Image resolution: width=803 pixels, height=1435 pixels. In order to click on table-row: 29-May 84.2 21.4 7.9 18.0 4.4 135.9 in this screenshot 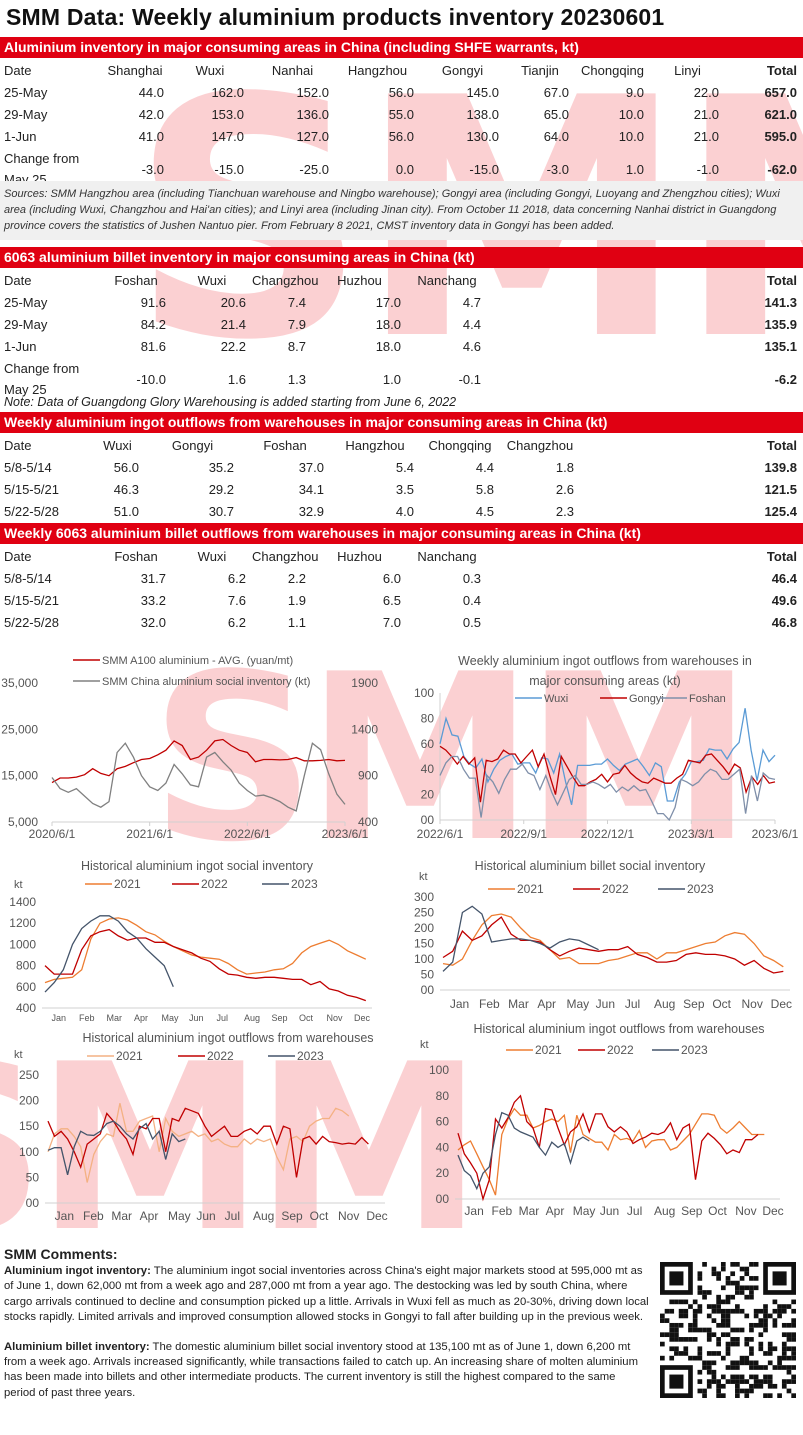, I will do `click(401, 324)`.